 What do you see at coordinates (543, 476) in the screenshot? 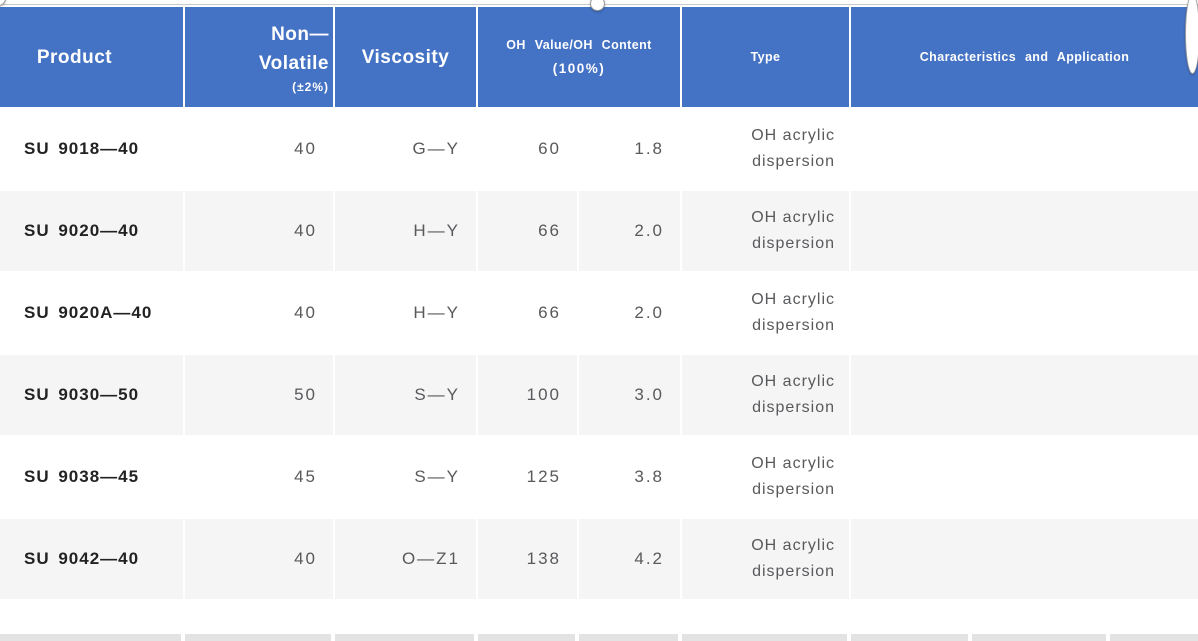
I see `cell-oh-value: 125` at bounding box center [543, 476].